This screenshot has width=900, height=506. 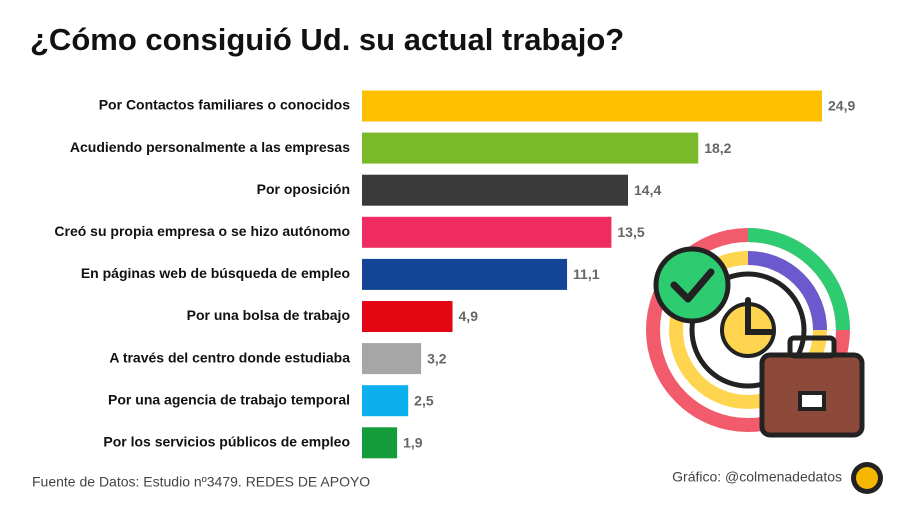 What do you see at coordinates (224, 105) in the screenshot?
I see `category-label: Por Contactos familiares o conocidos` at bounding box center [224, 105].